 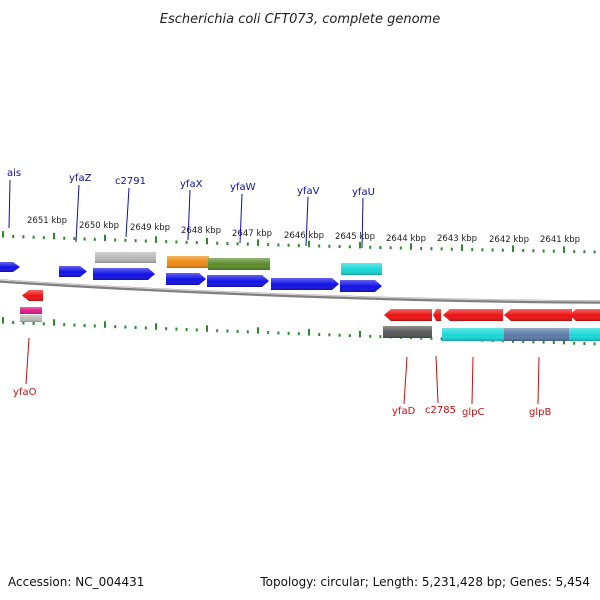 I want to click on gene-label-yfaZ: yfaZ, so click(x=80, y=178).